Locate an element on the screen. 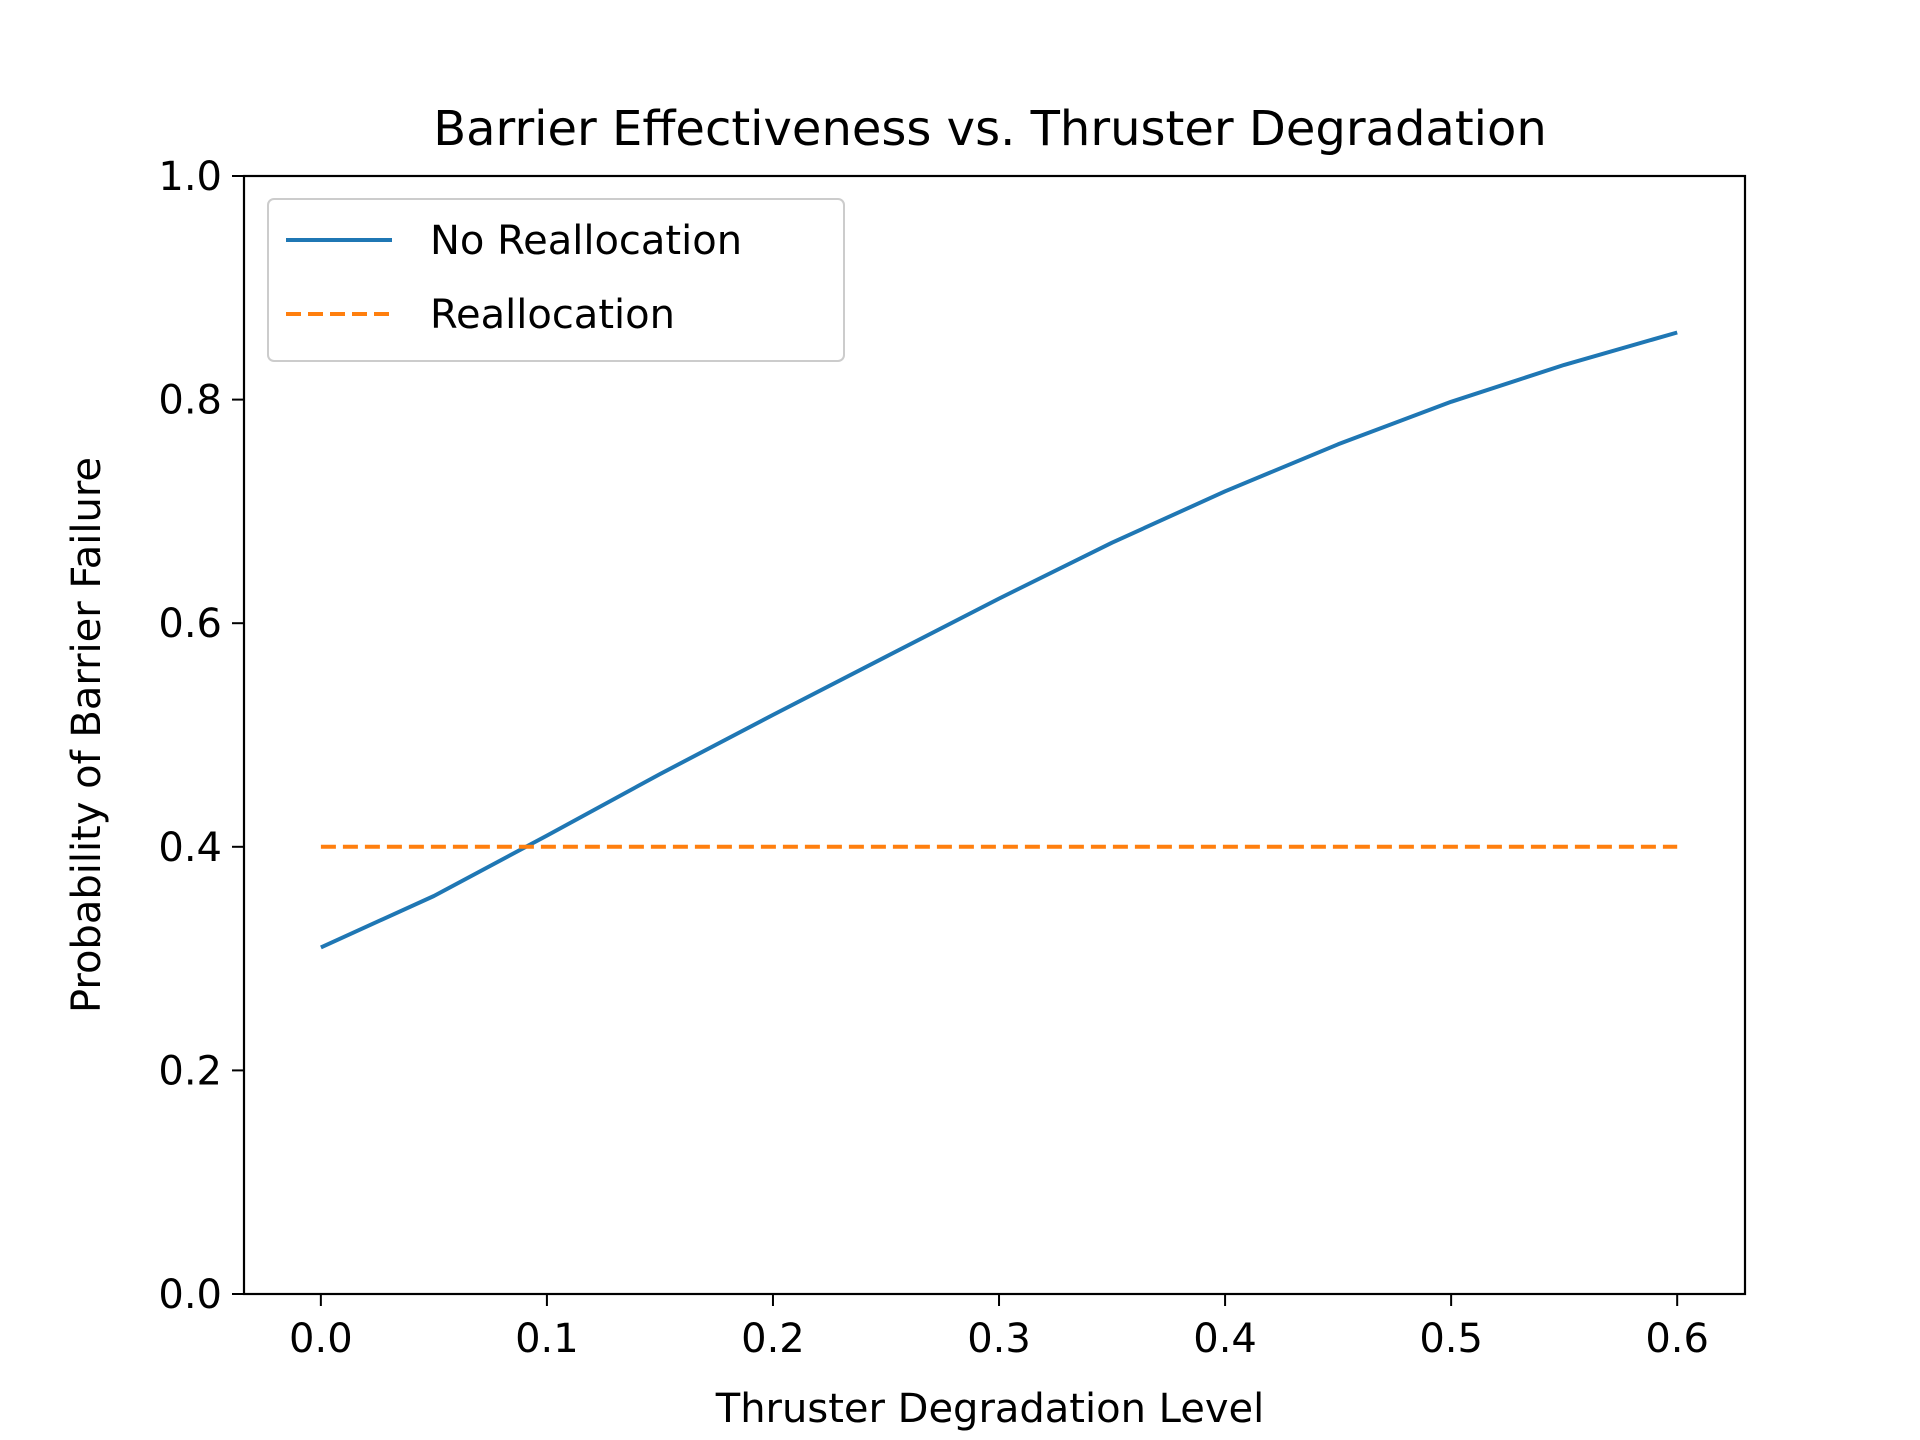  legend-label-reallocation: Reallocation is located at coordinates (552, 315).